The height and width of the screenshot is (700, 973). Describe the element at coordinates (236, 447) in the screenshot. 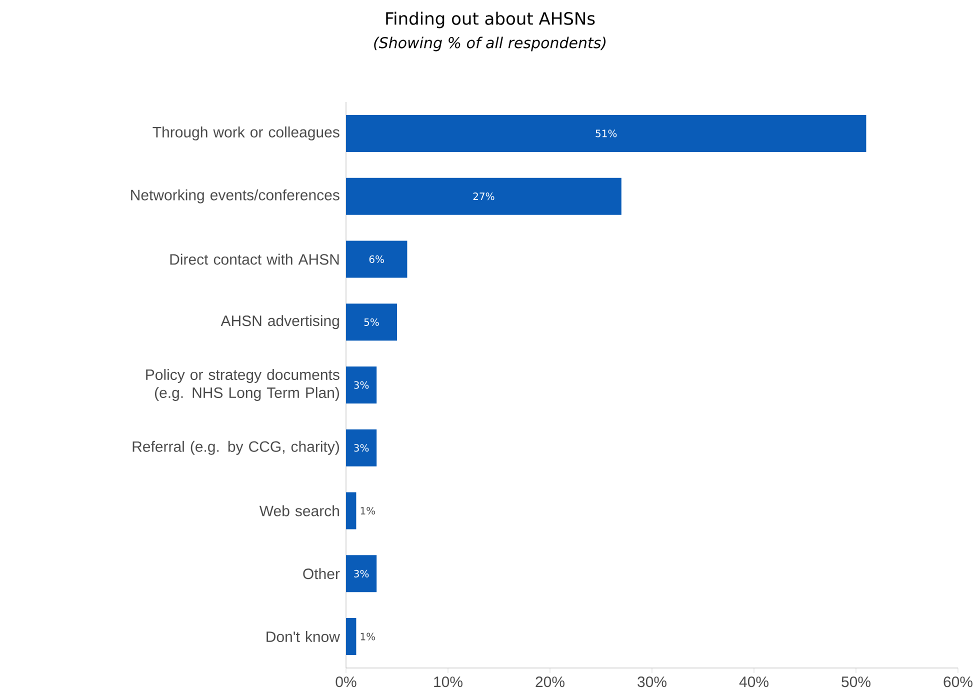

I see `y-tick-label: Referral (e.g. by CCG, charity)` at that location.